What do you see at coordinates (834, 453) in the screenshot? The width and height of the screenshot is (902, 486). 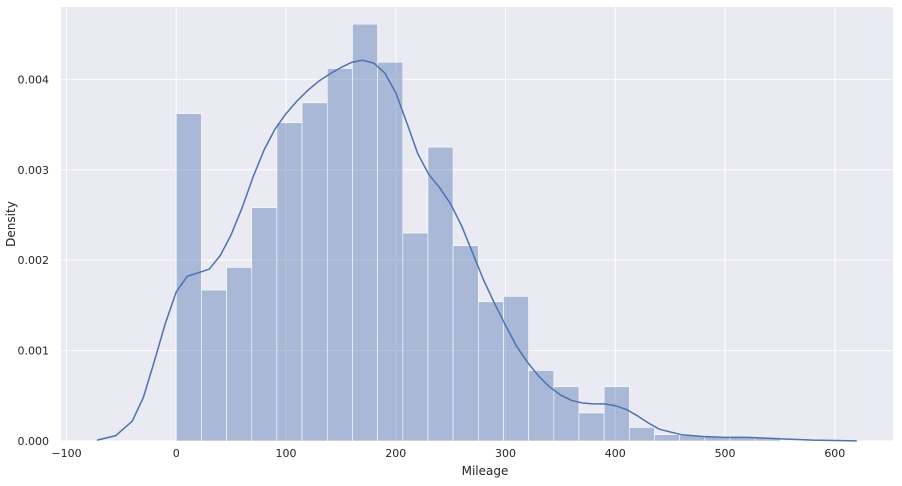 I see `x-tick-label: 600` at bounding box center [834, 453].